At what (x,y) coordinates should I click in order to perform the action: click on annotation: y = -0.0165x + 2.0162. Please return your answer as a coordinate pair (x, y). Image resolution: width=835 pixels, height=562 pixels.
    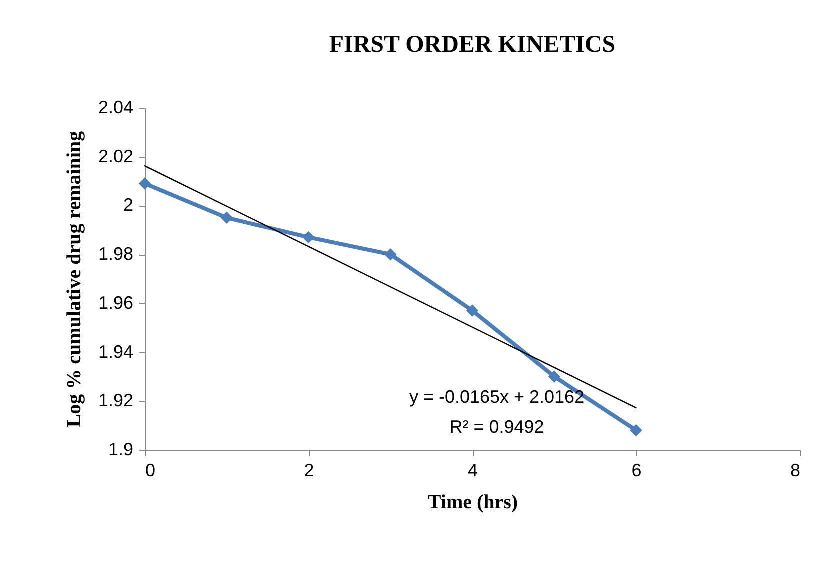
    Looking at the image, I should click on (497, 397).